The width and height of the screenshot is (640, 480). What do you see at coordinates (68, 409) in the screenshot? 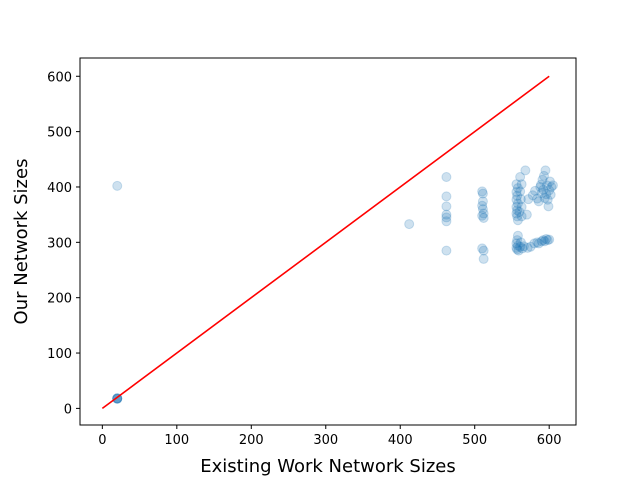
I see `y-tick-label: 0` at bounding box center [68, 409].